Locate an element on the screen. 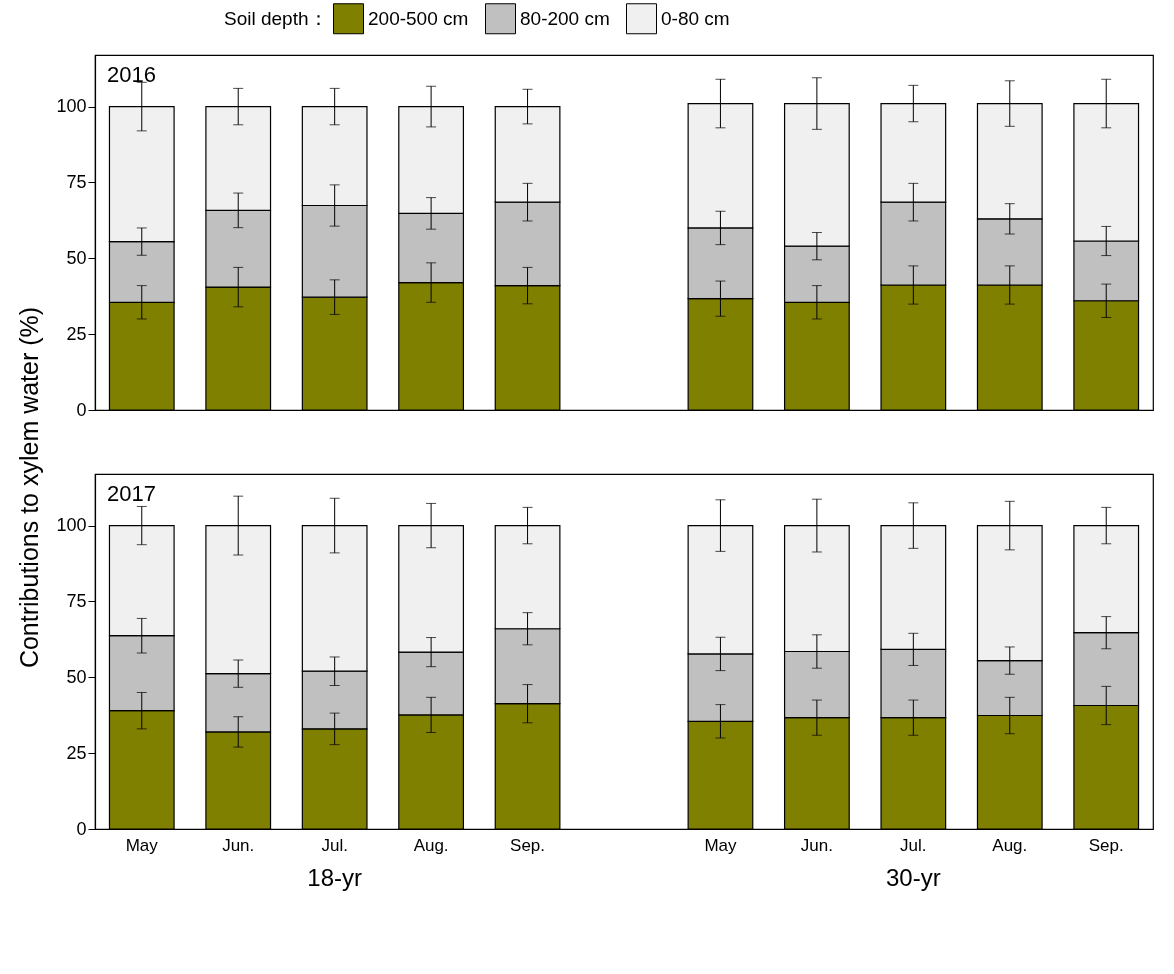 The image size is (1174, 974). y-axis-title: Contributions to xylem water (%) is located at coordinates (30, 487).